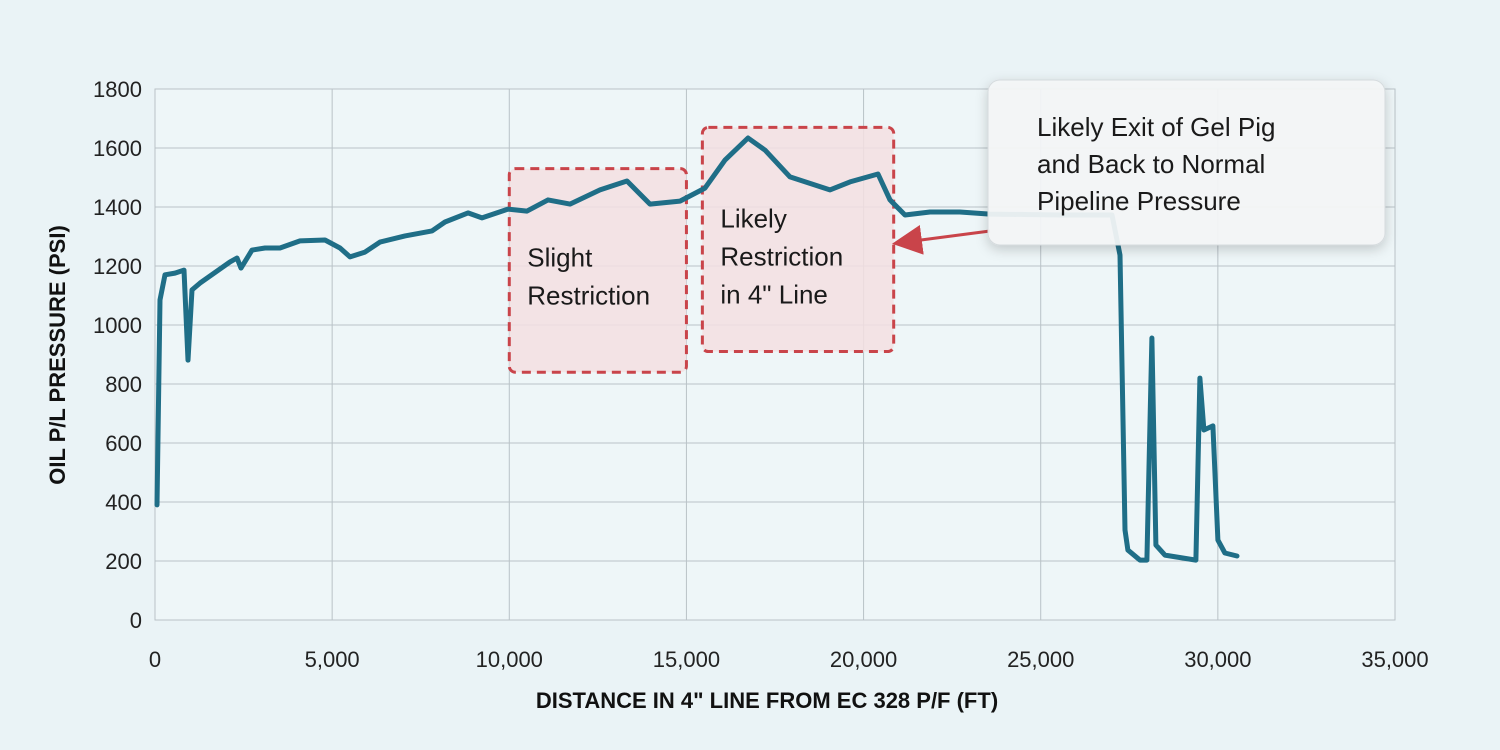 The width and height of the screenshot is (1500, 750). What do you see at coordinates (1394, 659) in the screenshot?
I see `x-tick-label: 35,000` at bounding box center [1394, 659].